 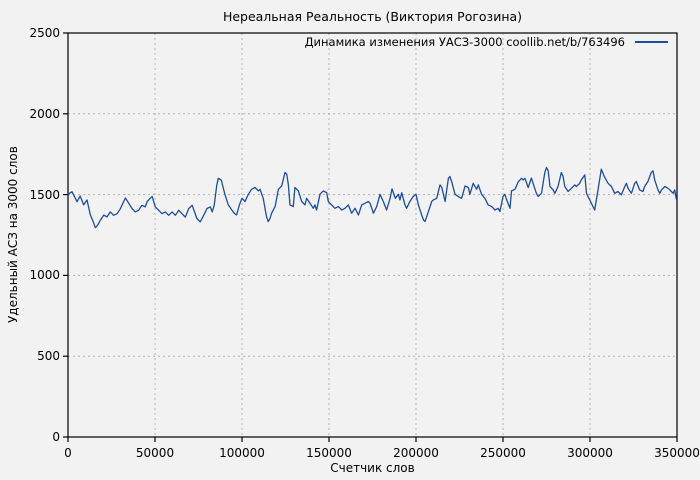 I want to click on x-tick-label: 300000, so click(x=590, y=453).